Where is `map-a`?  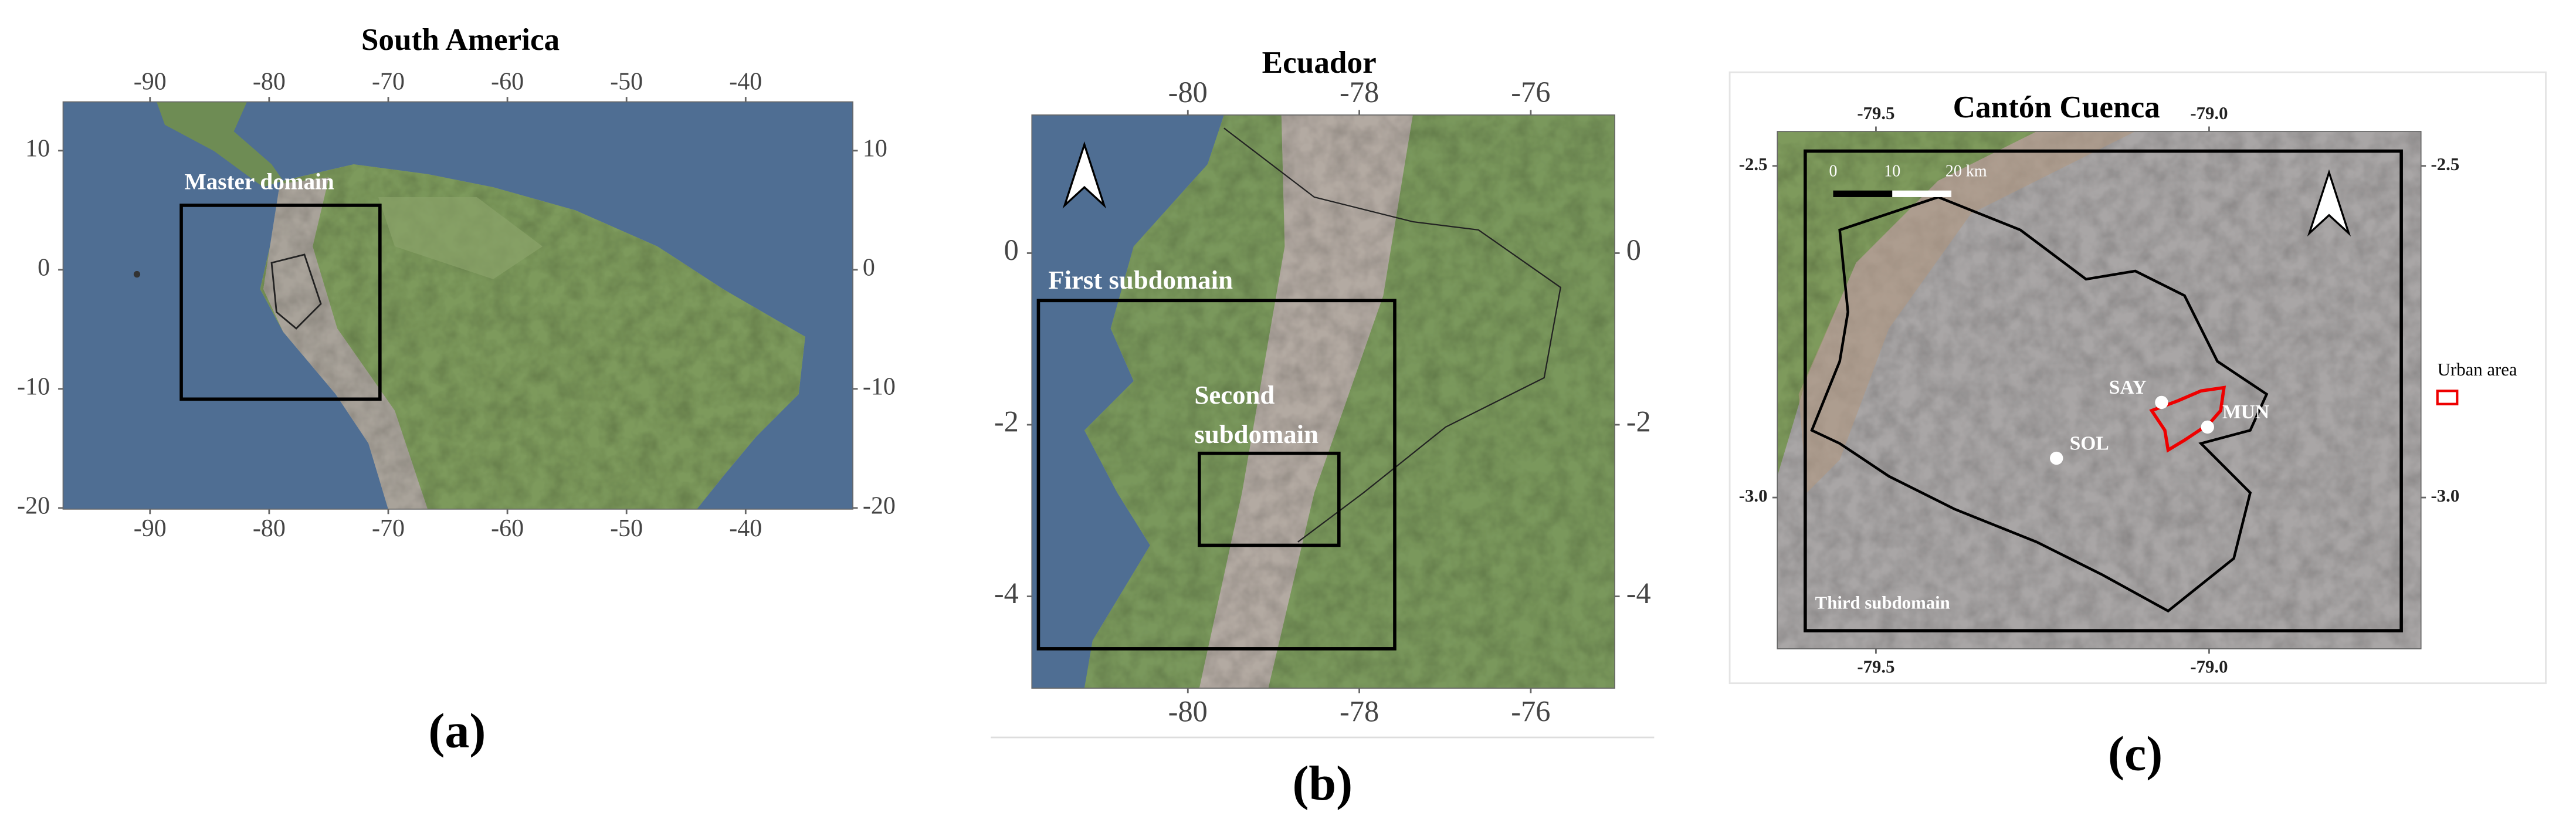
map-a is located at coordinates (458, 305).